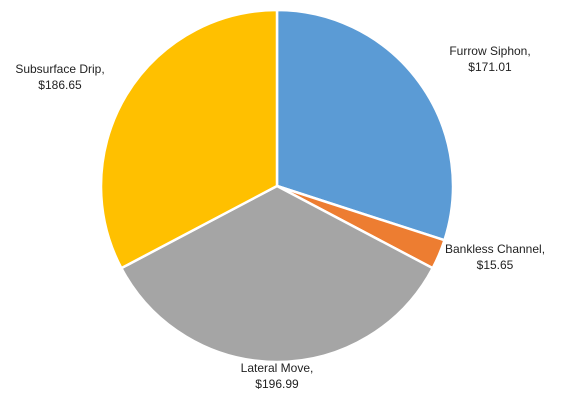 The height and width of the screenshot is (397, 571). I want to click on data-label-furrow-siphon: Furrow Siphon, $171.01, so click(489, 59).